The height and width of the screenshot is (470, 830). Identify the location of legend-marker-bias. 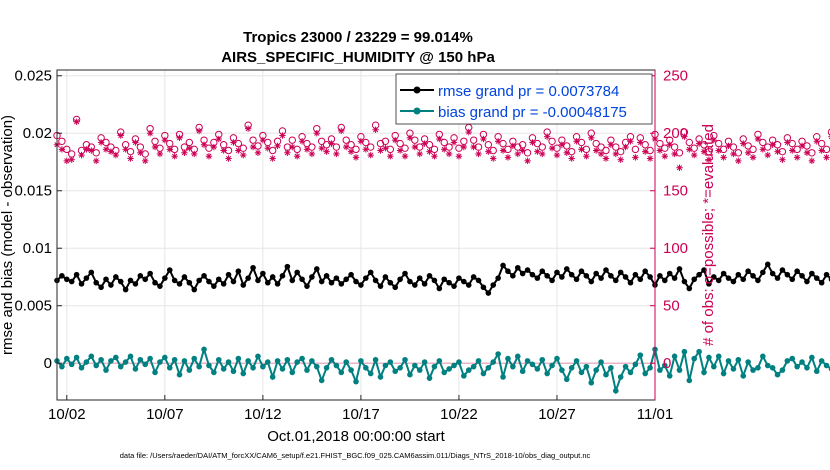
(417, 111).